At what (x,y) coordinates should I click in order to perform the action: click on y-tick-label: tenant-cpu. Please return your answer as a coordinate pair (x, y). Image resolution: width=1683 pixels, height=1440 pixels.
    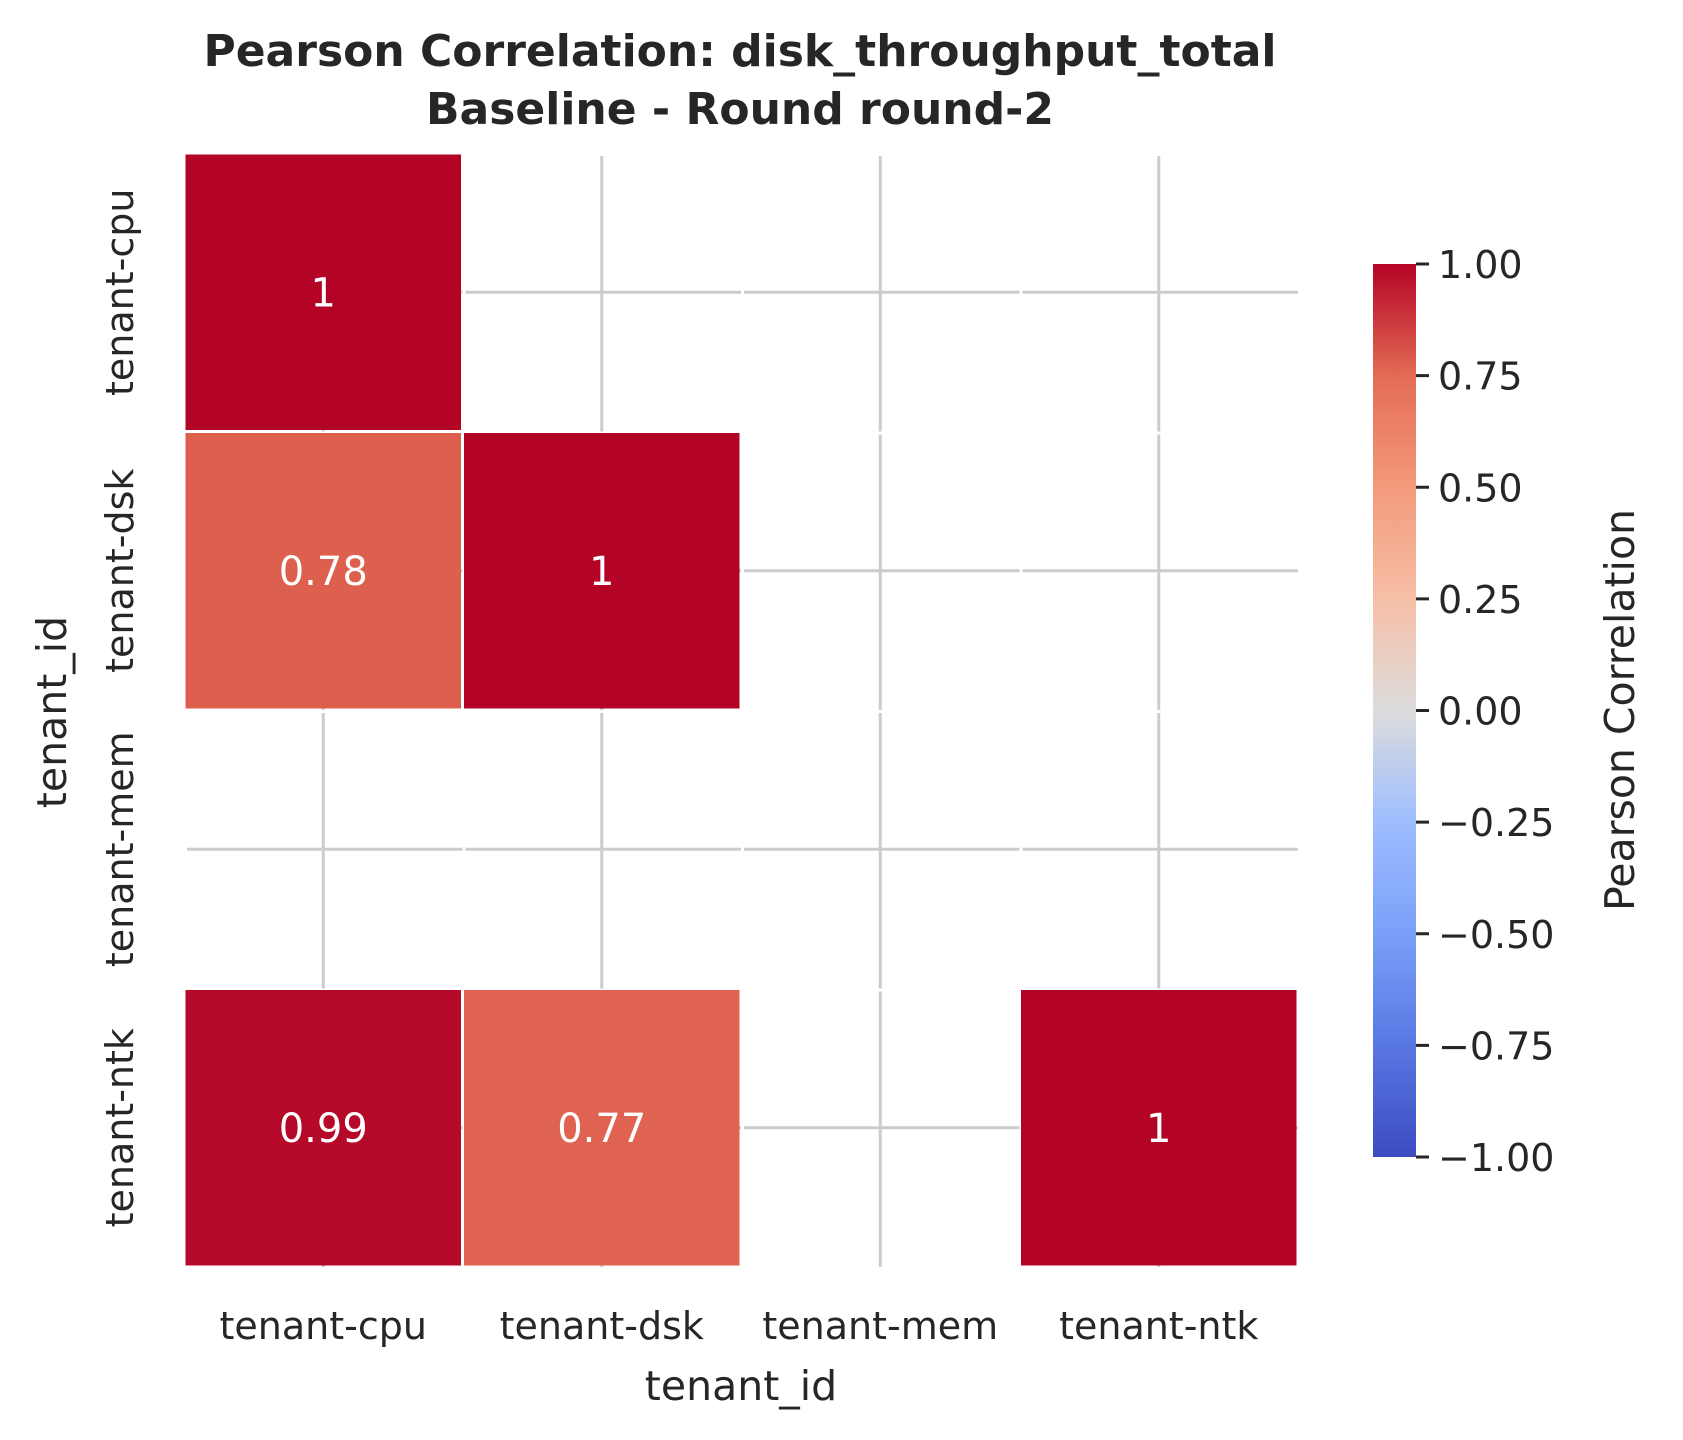
    Looking at the image, I should click on (120, 292).